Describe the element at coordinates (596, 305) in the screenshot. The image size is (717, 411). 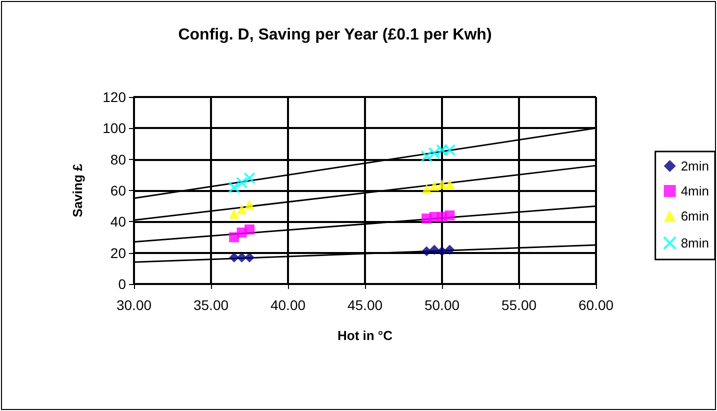
I see `x-tick-label: 60.00` at that location.